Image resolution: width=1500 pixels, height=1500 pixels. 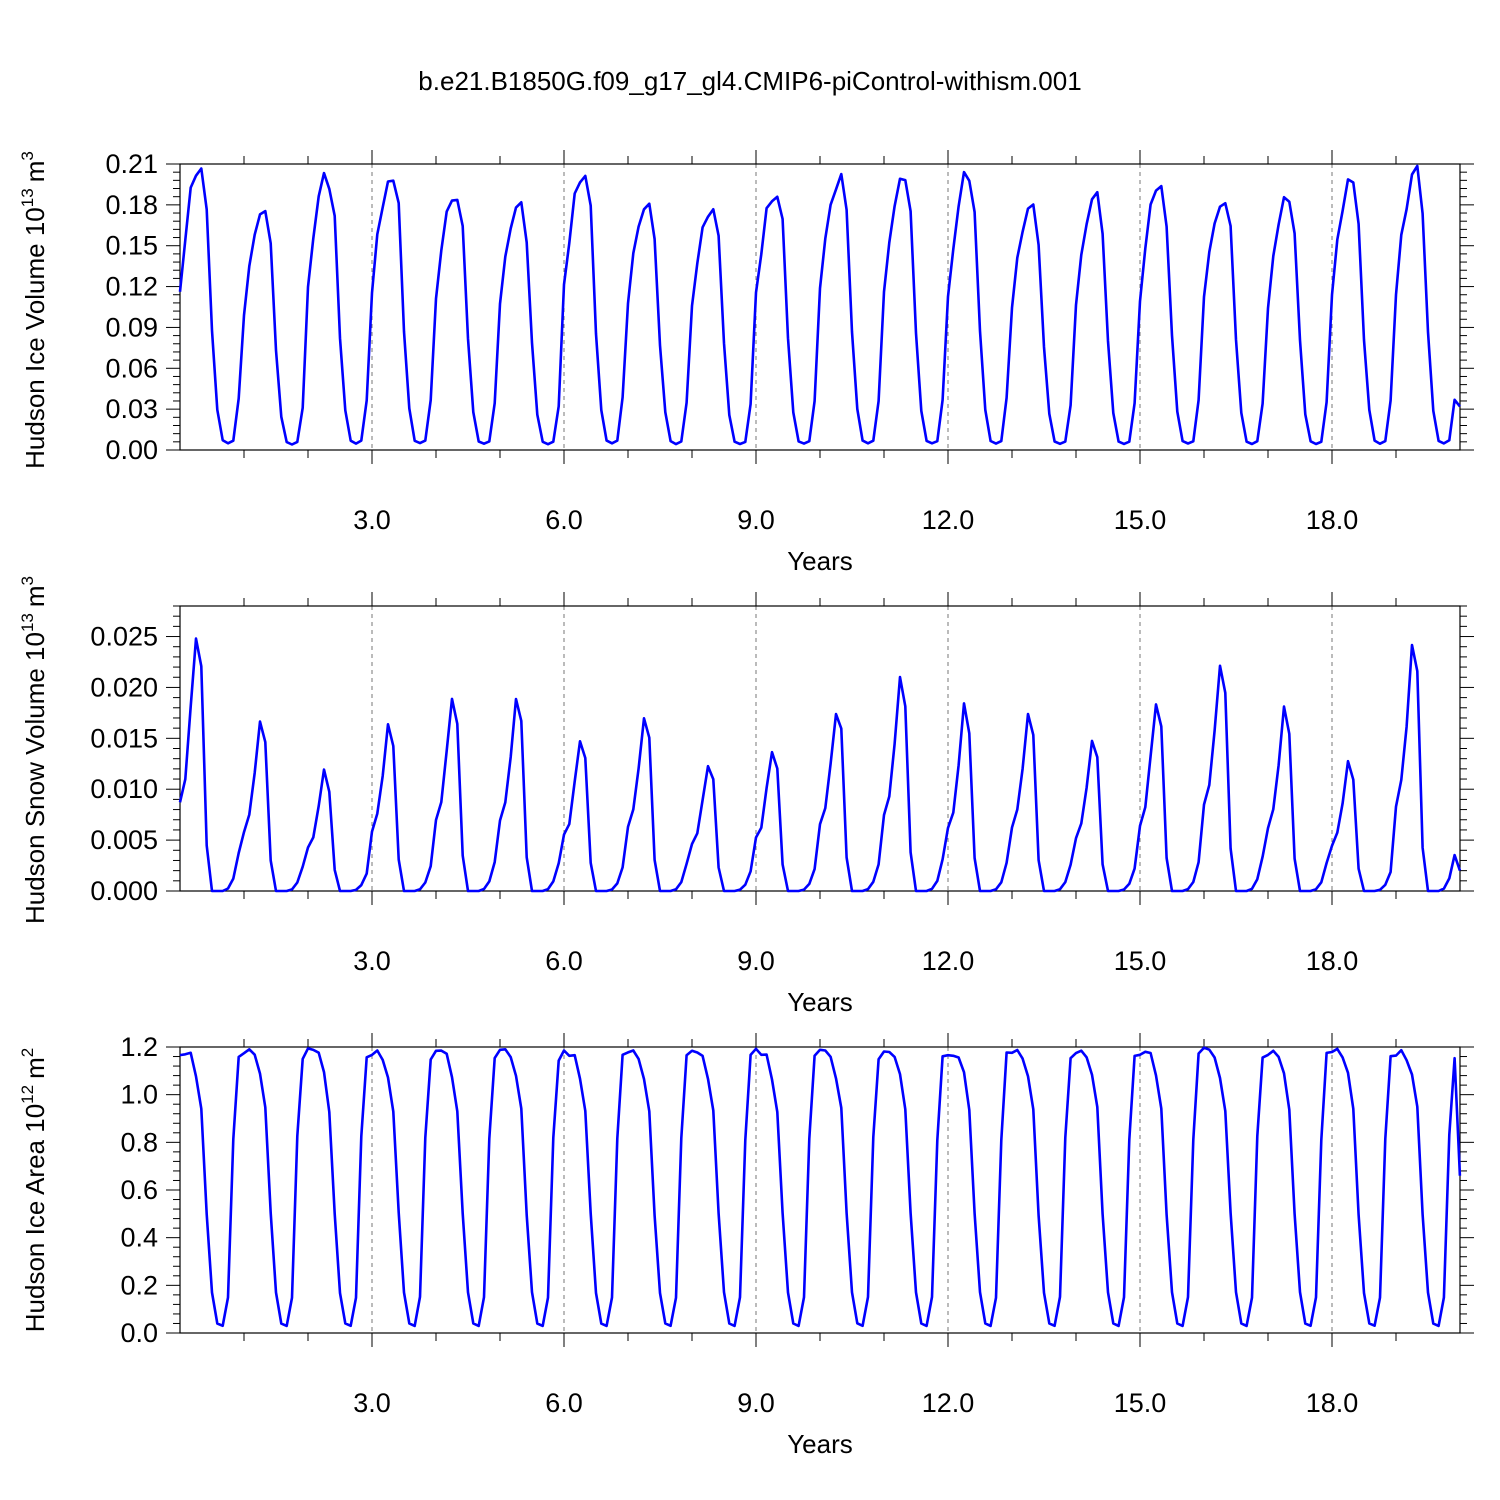 What do you see at coordinates (756, 520) in the screenshot?
I see `ice-volume-x-tick-label: 9.0` at bounding box center [756, 520].